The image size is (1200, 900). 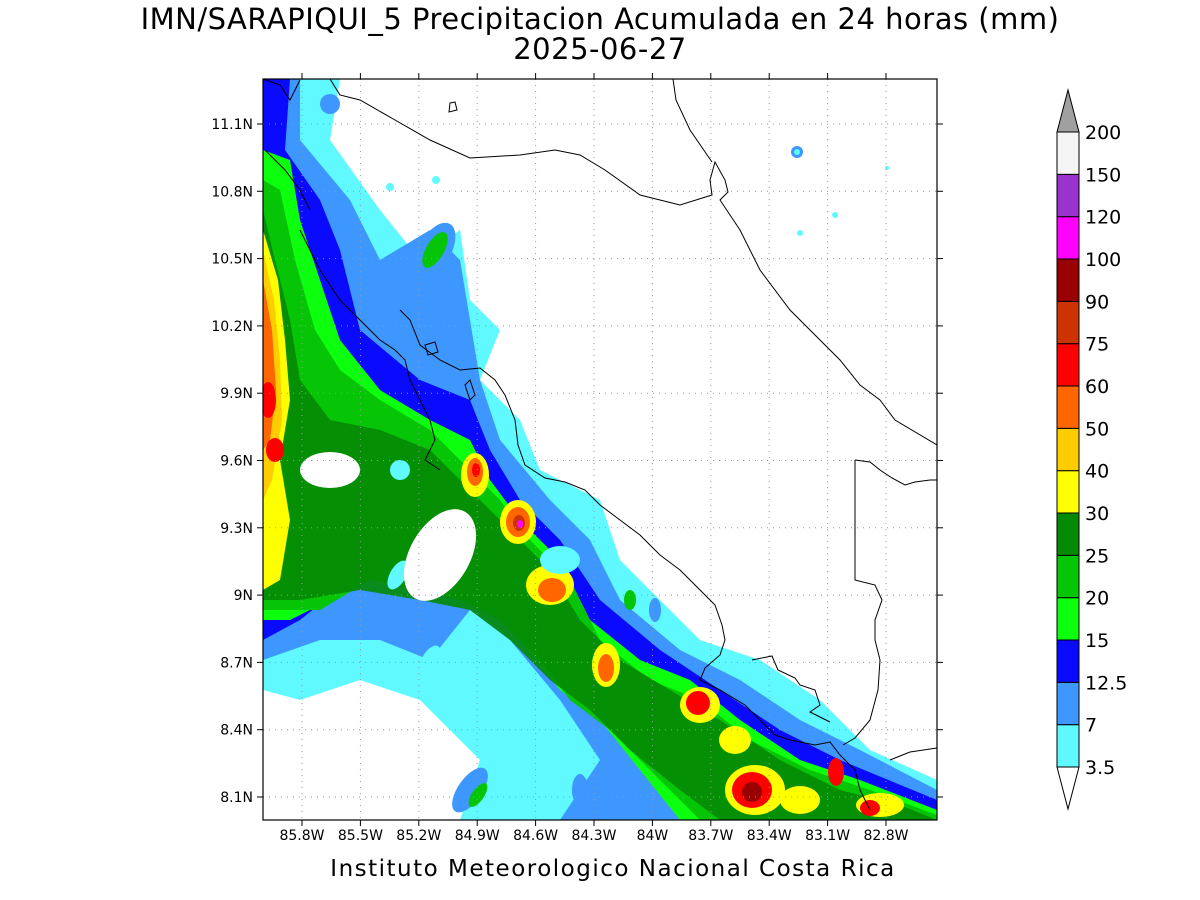 I want to click on lat-tick-label: 10.2N, so click(x=232, y=327).